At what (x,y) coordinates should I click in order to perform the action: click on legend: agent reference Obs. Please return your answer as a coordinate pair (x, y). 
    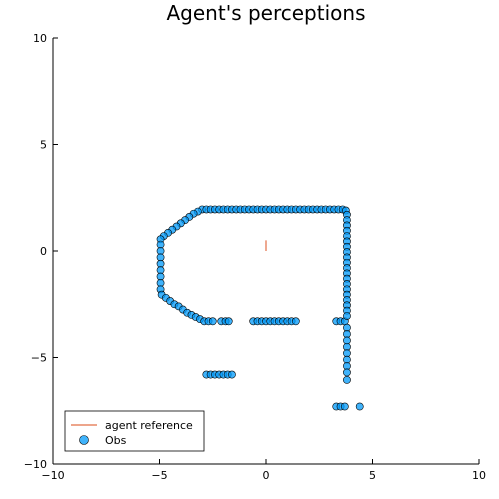
    Looking at the image, I should click on (134, 431).